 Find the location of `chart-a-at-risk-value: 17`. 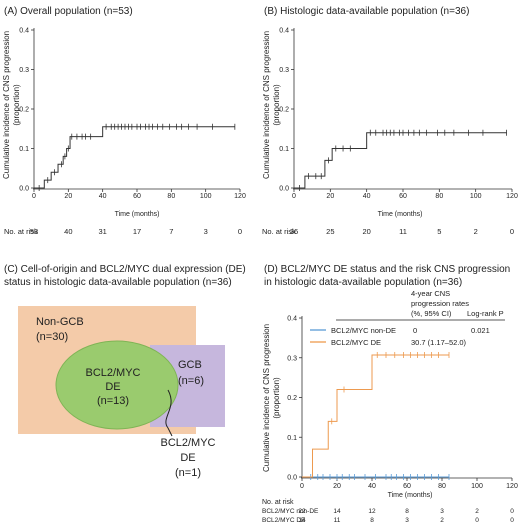

chart-a-at-risk-value: 17 is located at coordinates (137, 231).